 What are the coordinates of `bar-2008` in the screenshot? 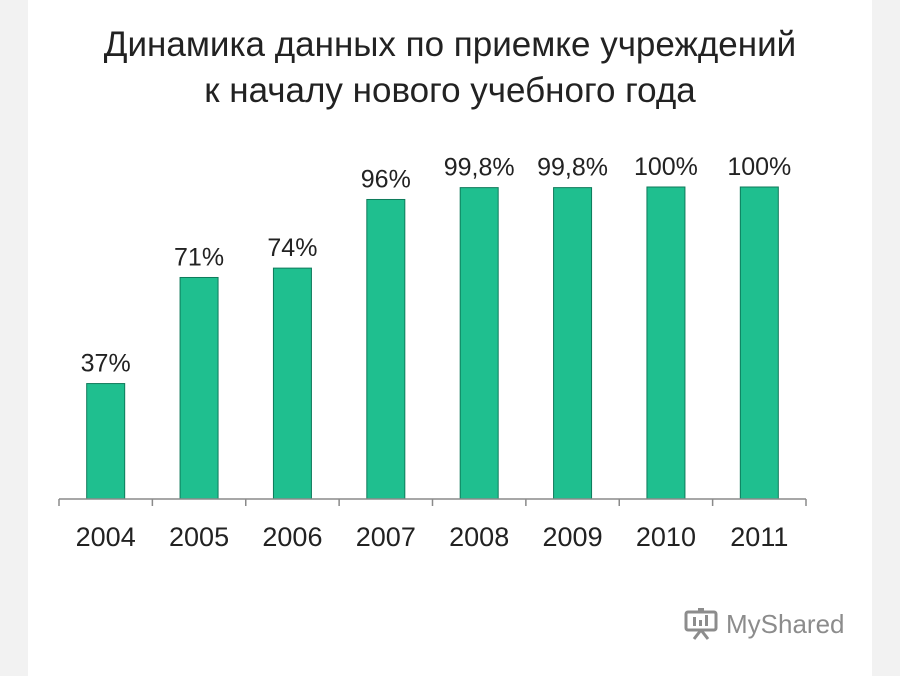 It's located at (479, 343).